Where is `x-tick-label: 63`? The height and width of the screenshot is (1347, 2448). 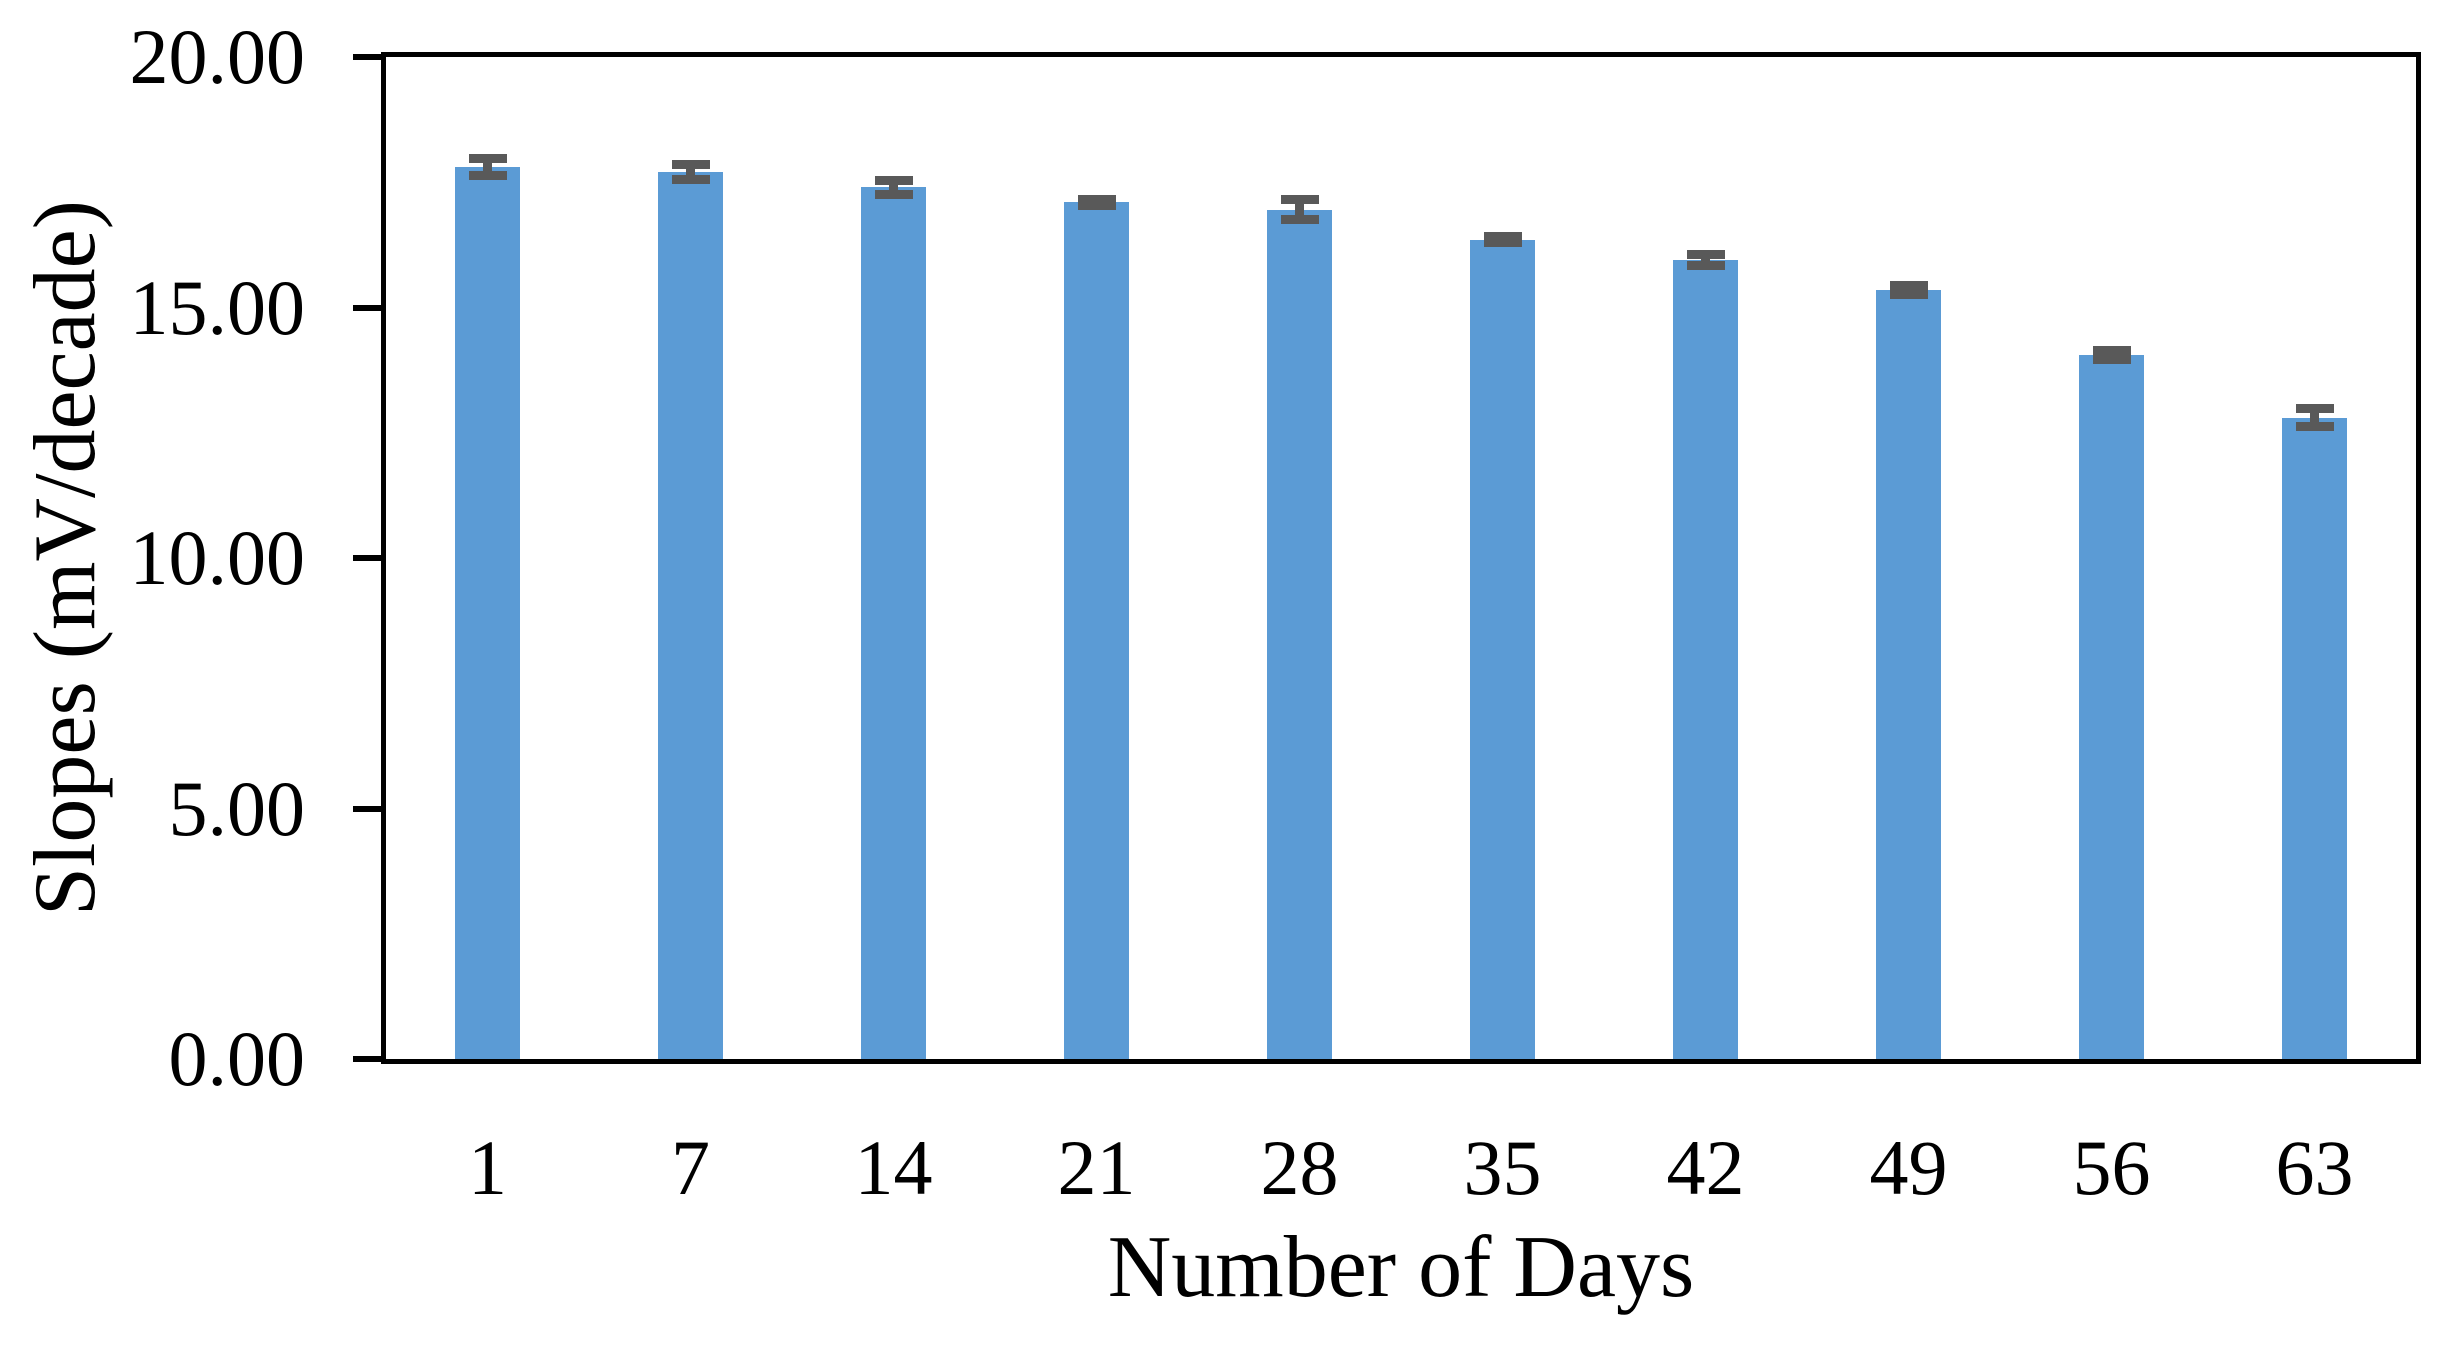
x-tick-label: 63 is located at coordinates (2314, 1167).